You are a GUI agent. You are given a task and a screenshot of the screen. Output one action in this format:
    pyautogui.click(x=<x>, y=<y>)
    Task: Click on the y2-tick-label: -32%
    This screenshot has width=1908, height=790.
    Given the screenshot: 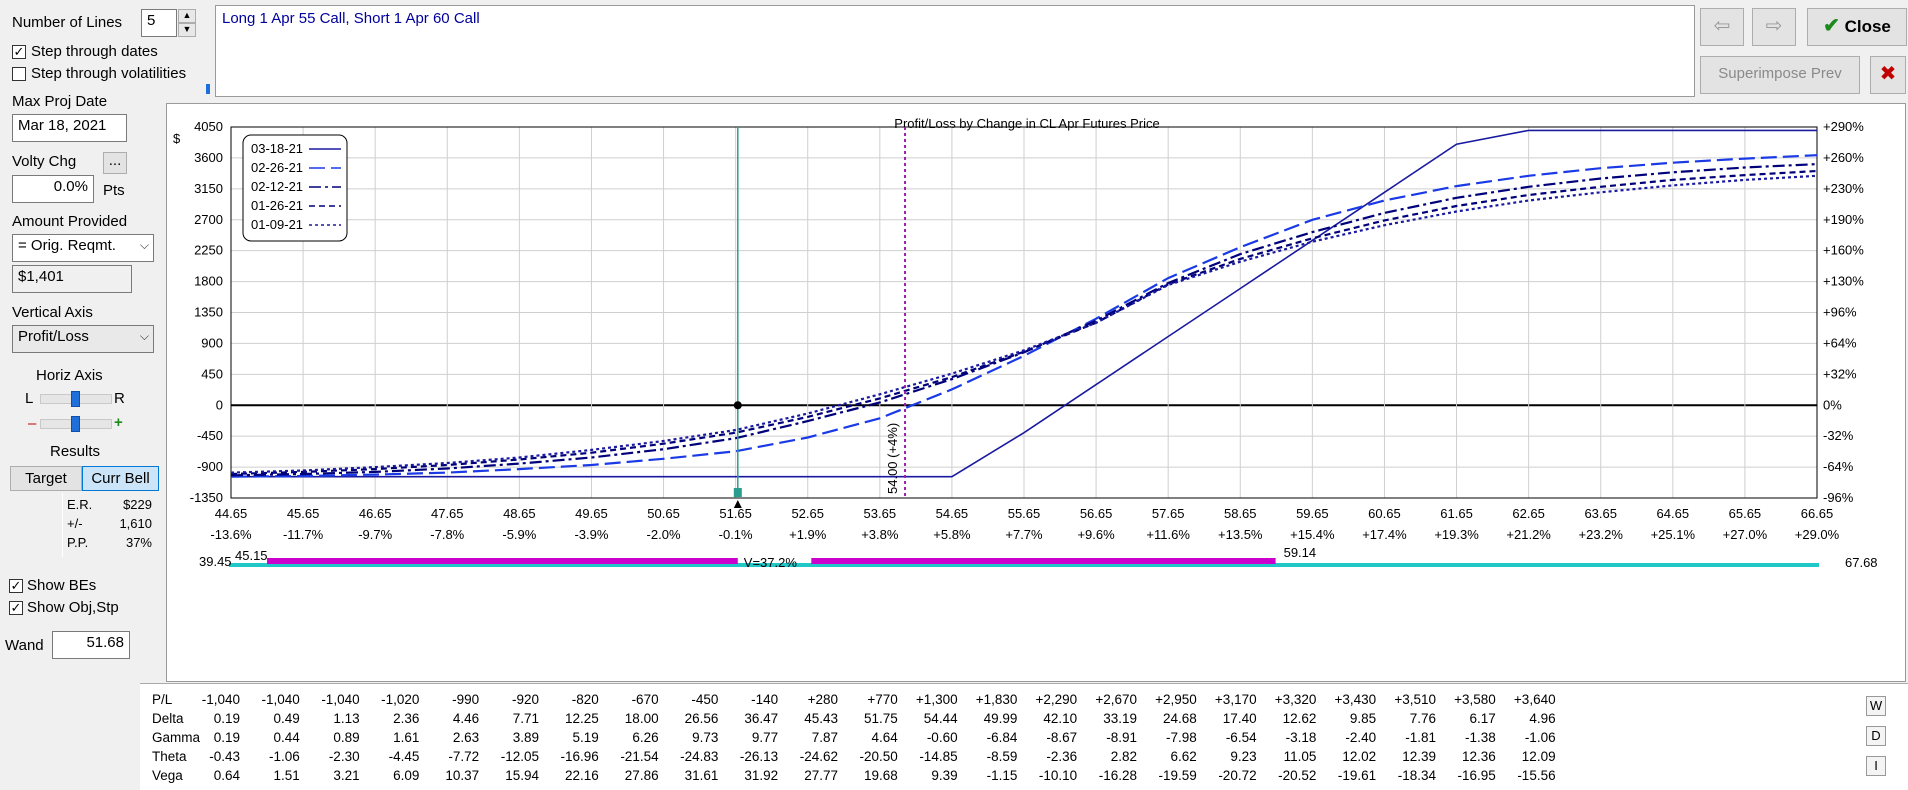 What is the action you would take?
    pyautogui.click(x=1838, y=435)
    